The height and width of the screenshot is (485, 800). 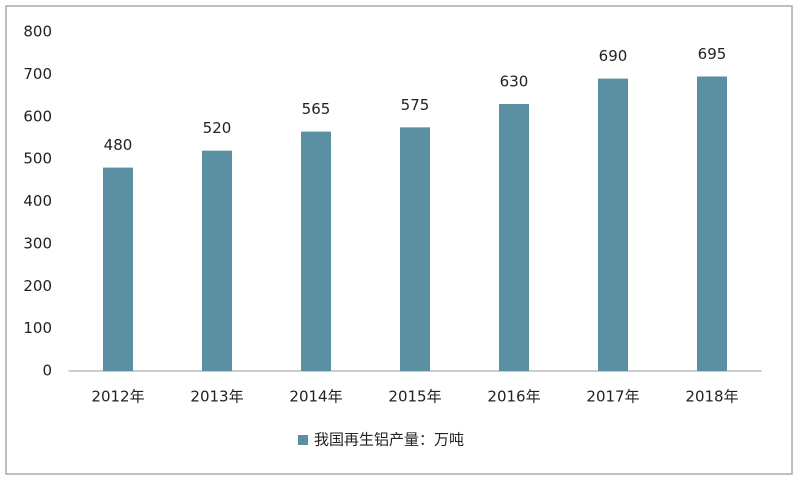 I want to click on x-tick-label: 2014年, so click(x=315, y=397).